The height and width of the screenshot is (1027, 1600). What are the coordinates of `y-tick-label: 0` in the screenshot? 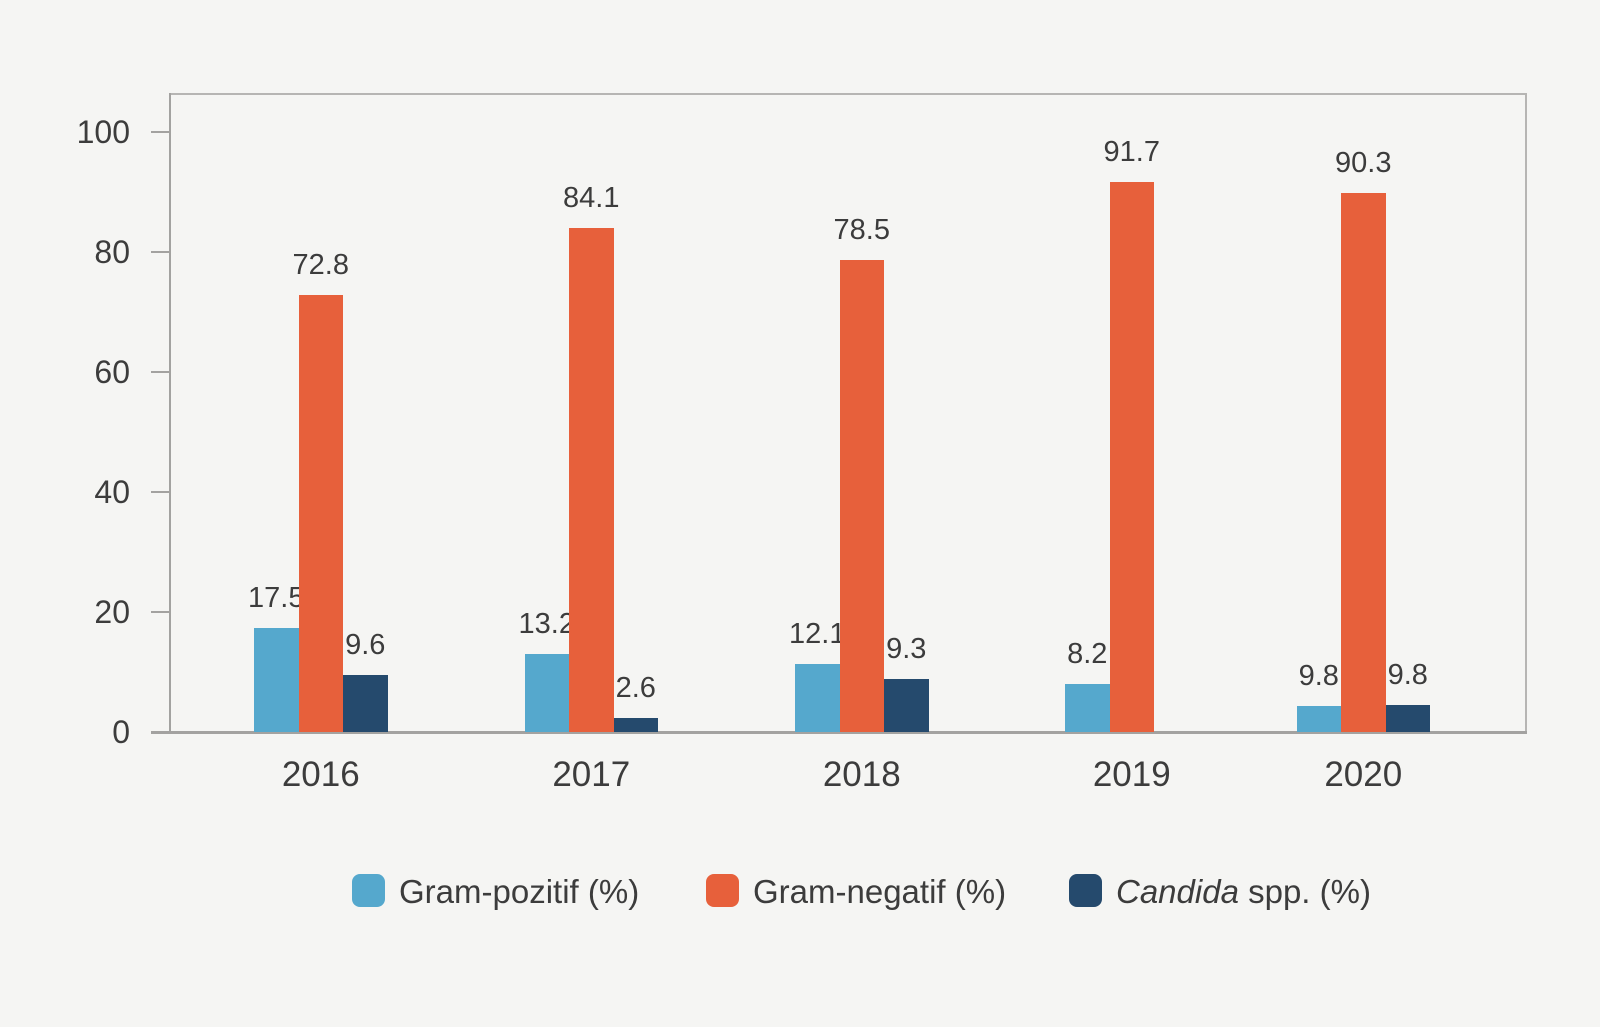 It's located at (121, 732).